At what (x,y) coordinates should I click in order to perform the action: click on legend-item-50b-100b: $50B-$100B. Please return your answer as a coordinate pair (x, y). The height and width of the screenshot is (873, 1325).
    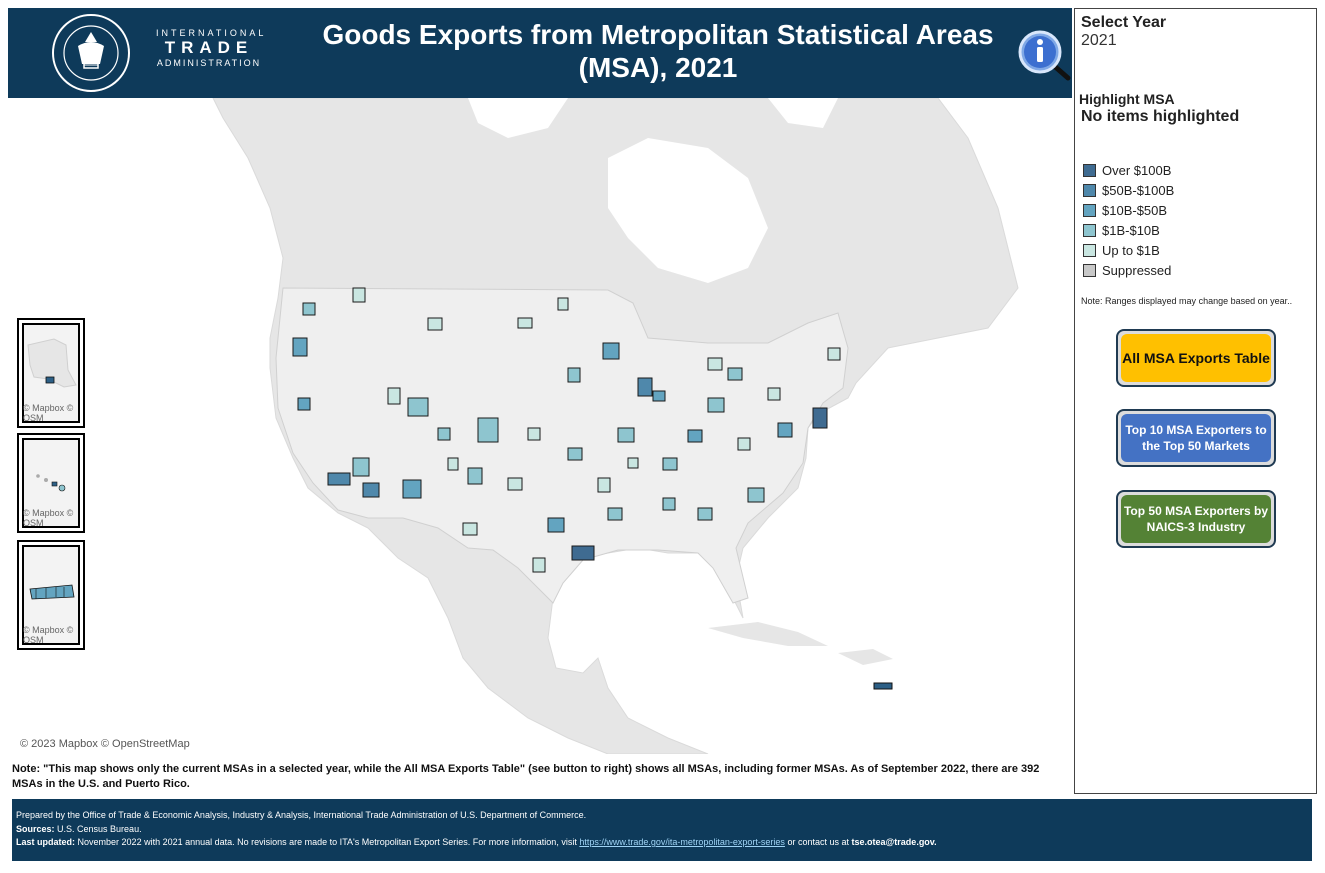
    Looking at the image, I should click on (1128, 190).